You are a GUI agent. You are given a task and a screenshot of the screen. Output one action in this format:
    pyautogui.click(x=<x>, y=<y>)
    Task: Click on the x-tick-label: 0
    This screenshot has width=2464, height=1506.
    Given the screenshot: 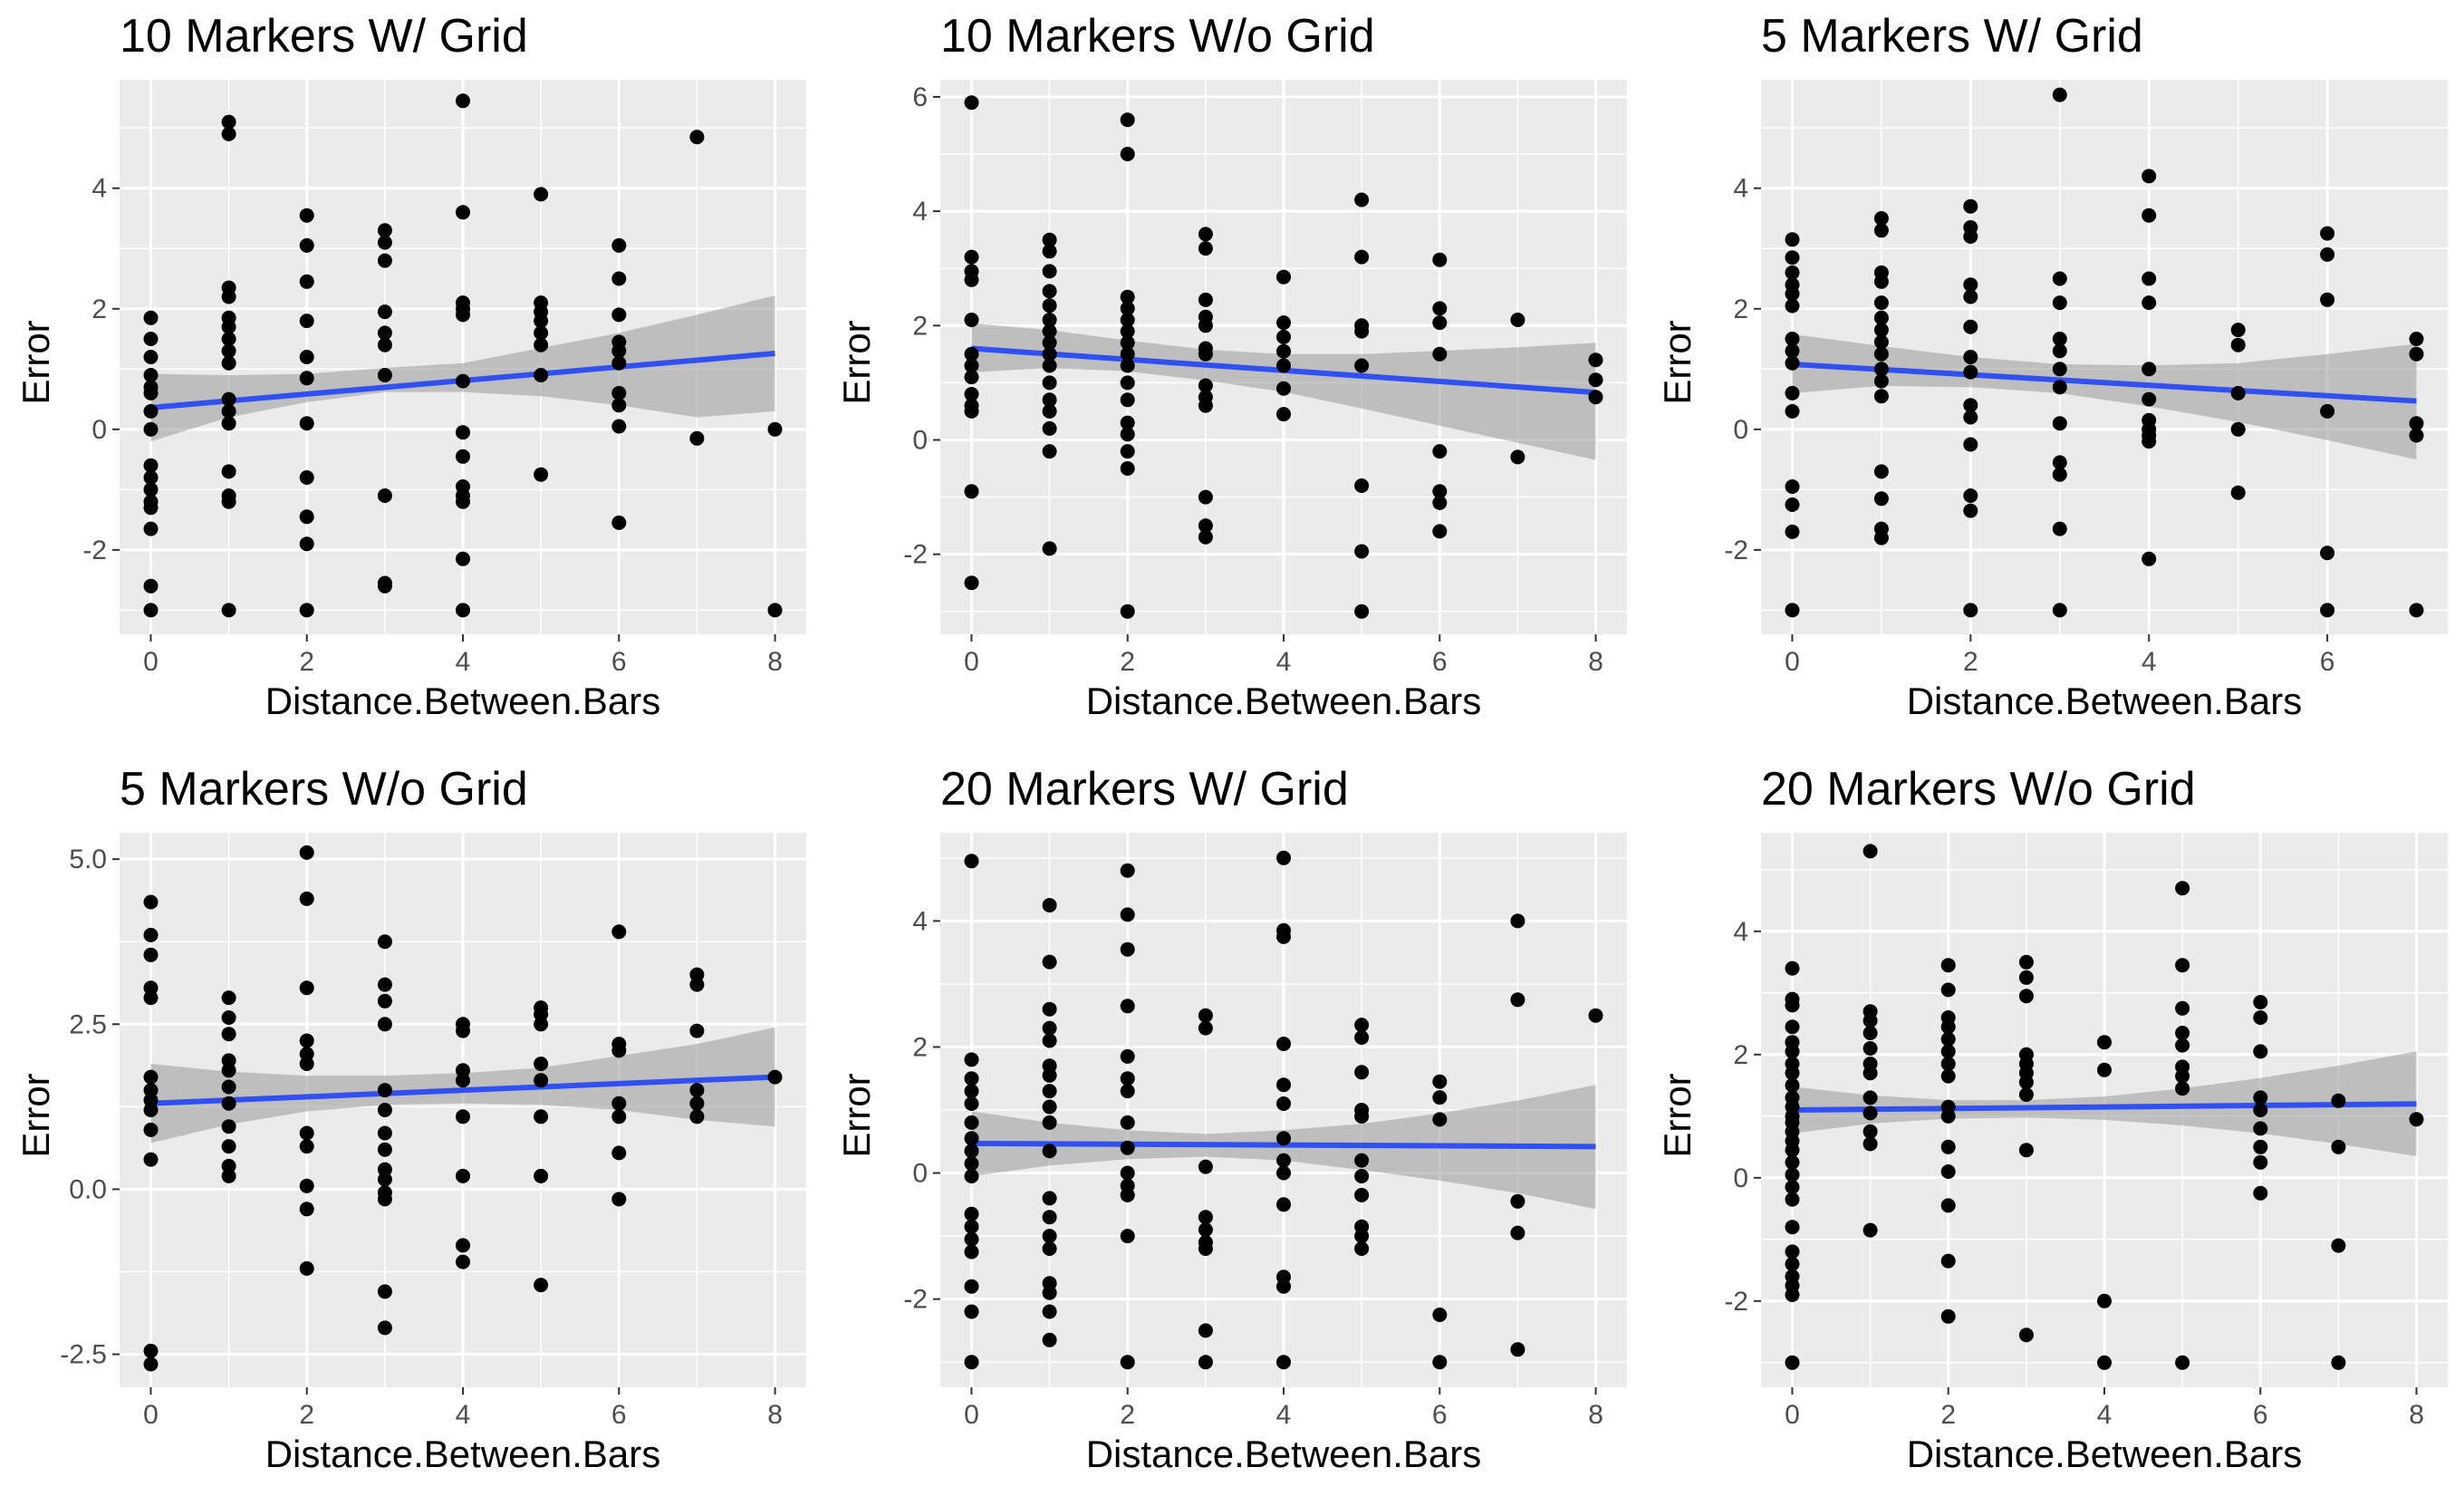 What is the action you would take?
    pyautogui.click(x=151, y=1412)
    